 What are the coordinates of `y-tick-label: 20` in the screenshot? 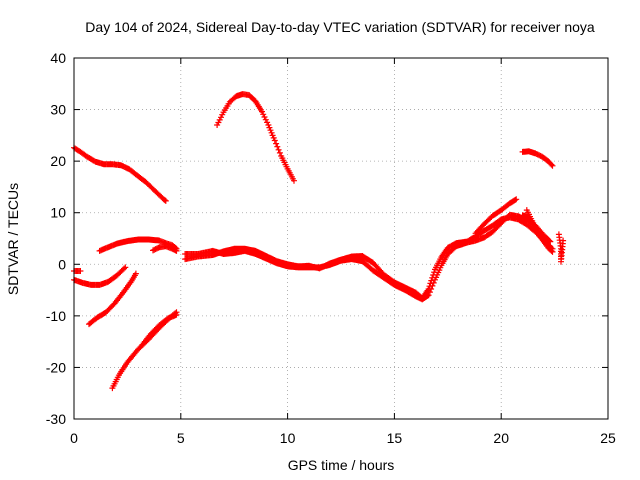 It's located at (58, 161).